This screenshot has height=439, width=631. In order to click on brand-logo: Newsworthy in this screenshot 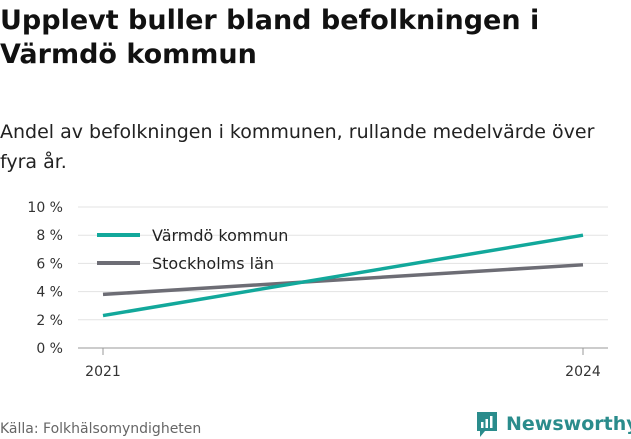, I will do `click(553, 424)`.